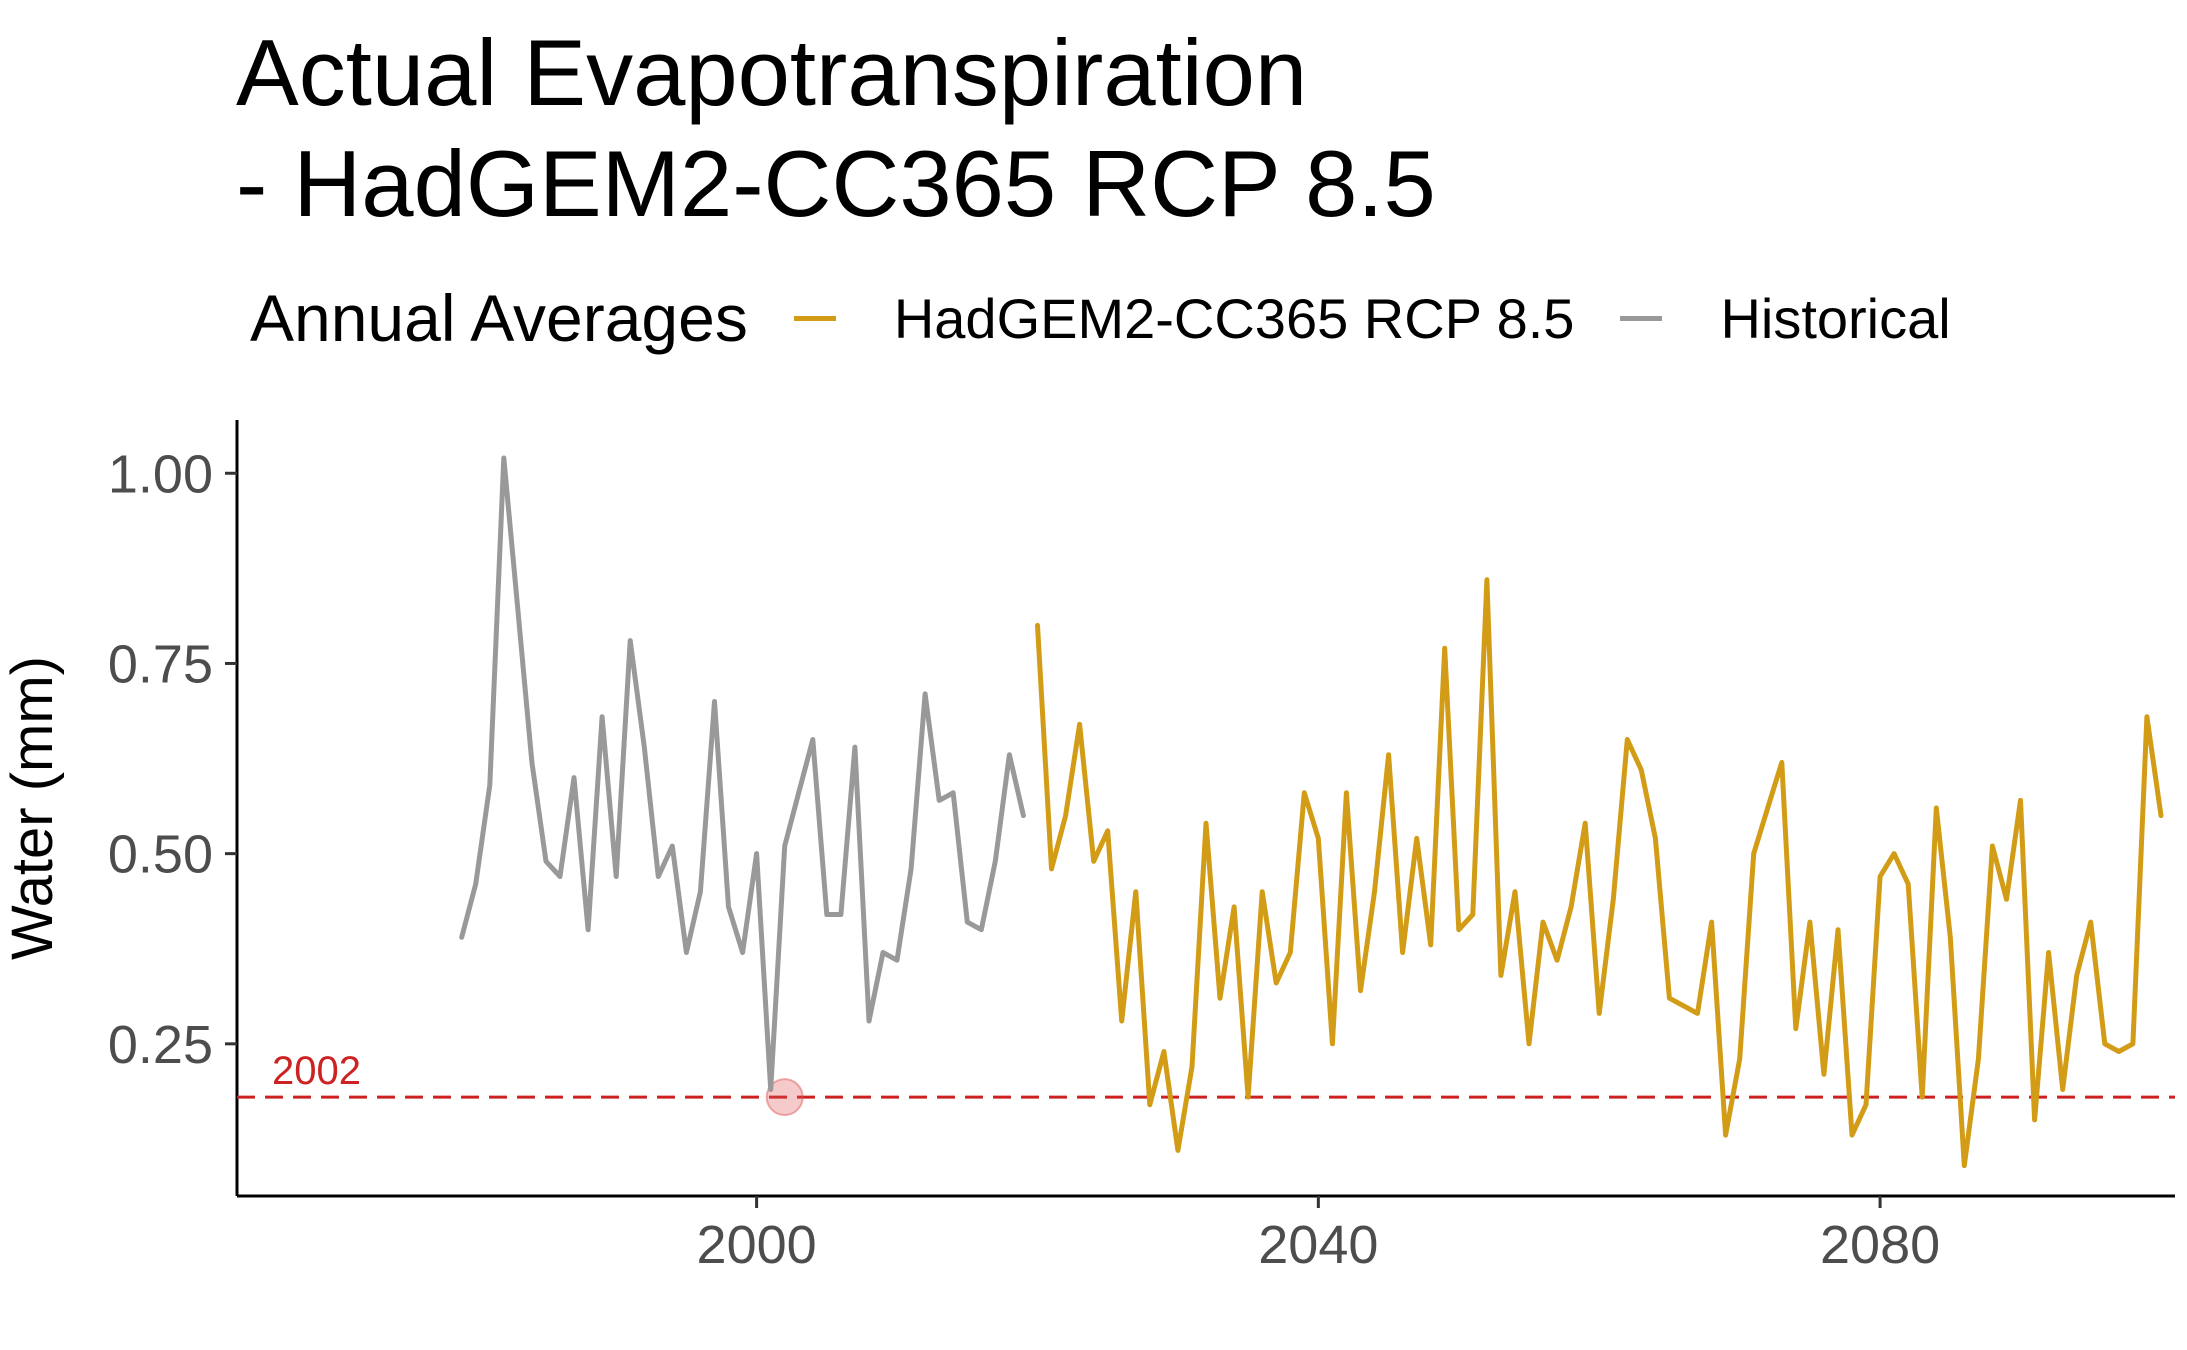 This screenshot has width=2187, height=1350. I want to click on x-tick-label: 2040, so click(1318, 1245).